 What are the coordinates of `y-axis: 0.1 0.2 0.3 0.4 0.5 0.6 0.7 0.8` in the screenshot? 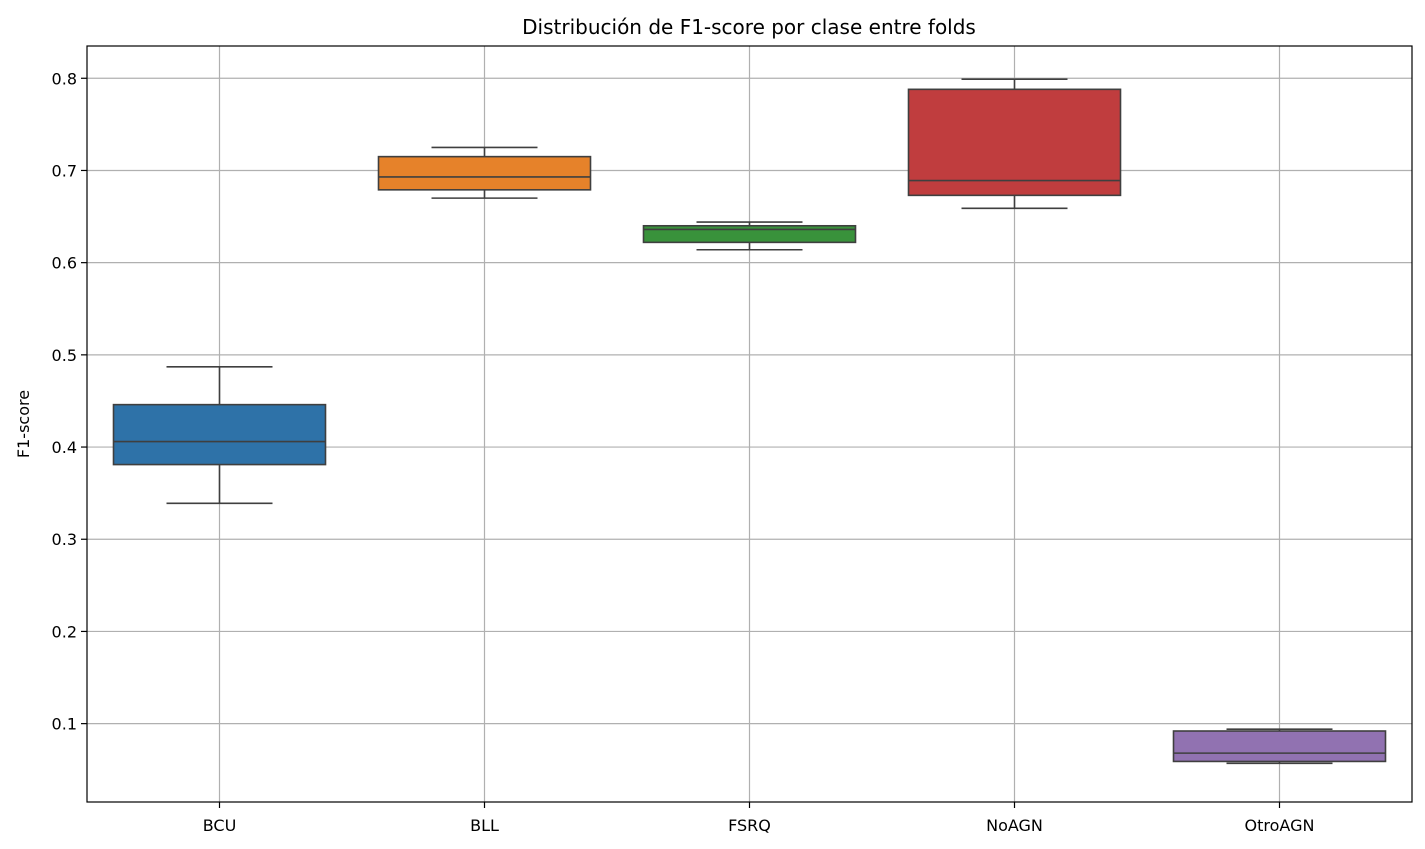 It's located at (69, 401).